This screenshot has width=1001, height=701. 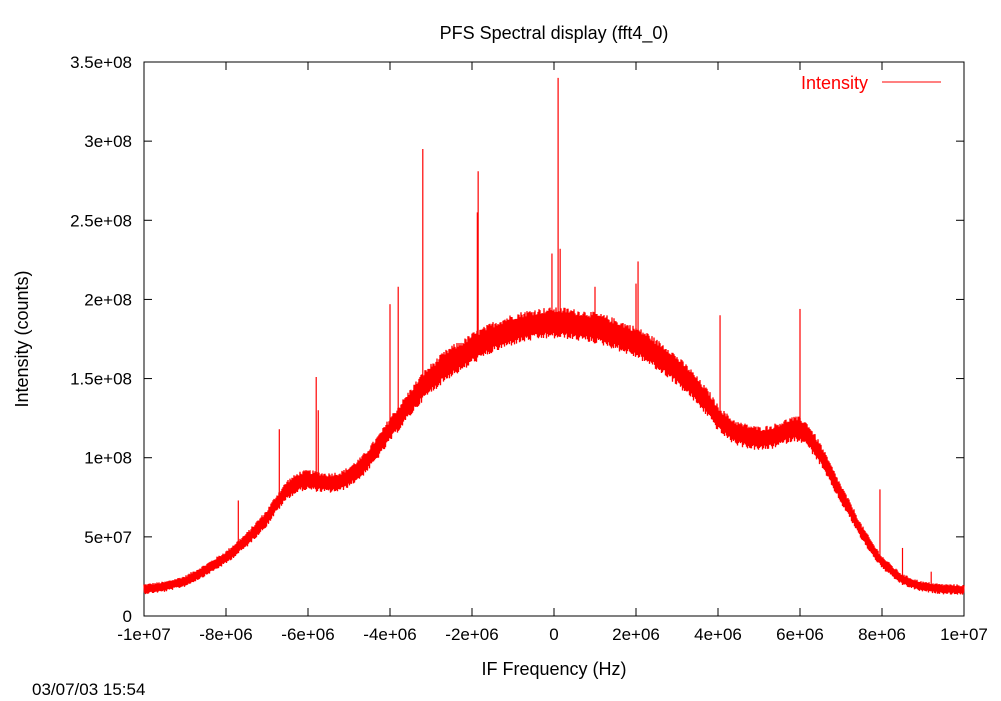 What do you see at coordinates (554, 33) in the screenshot?
I see `chart-title: PFS Spectral display (fft4_0)` at bounding box center [554, 33].